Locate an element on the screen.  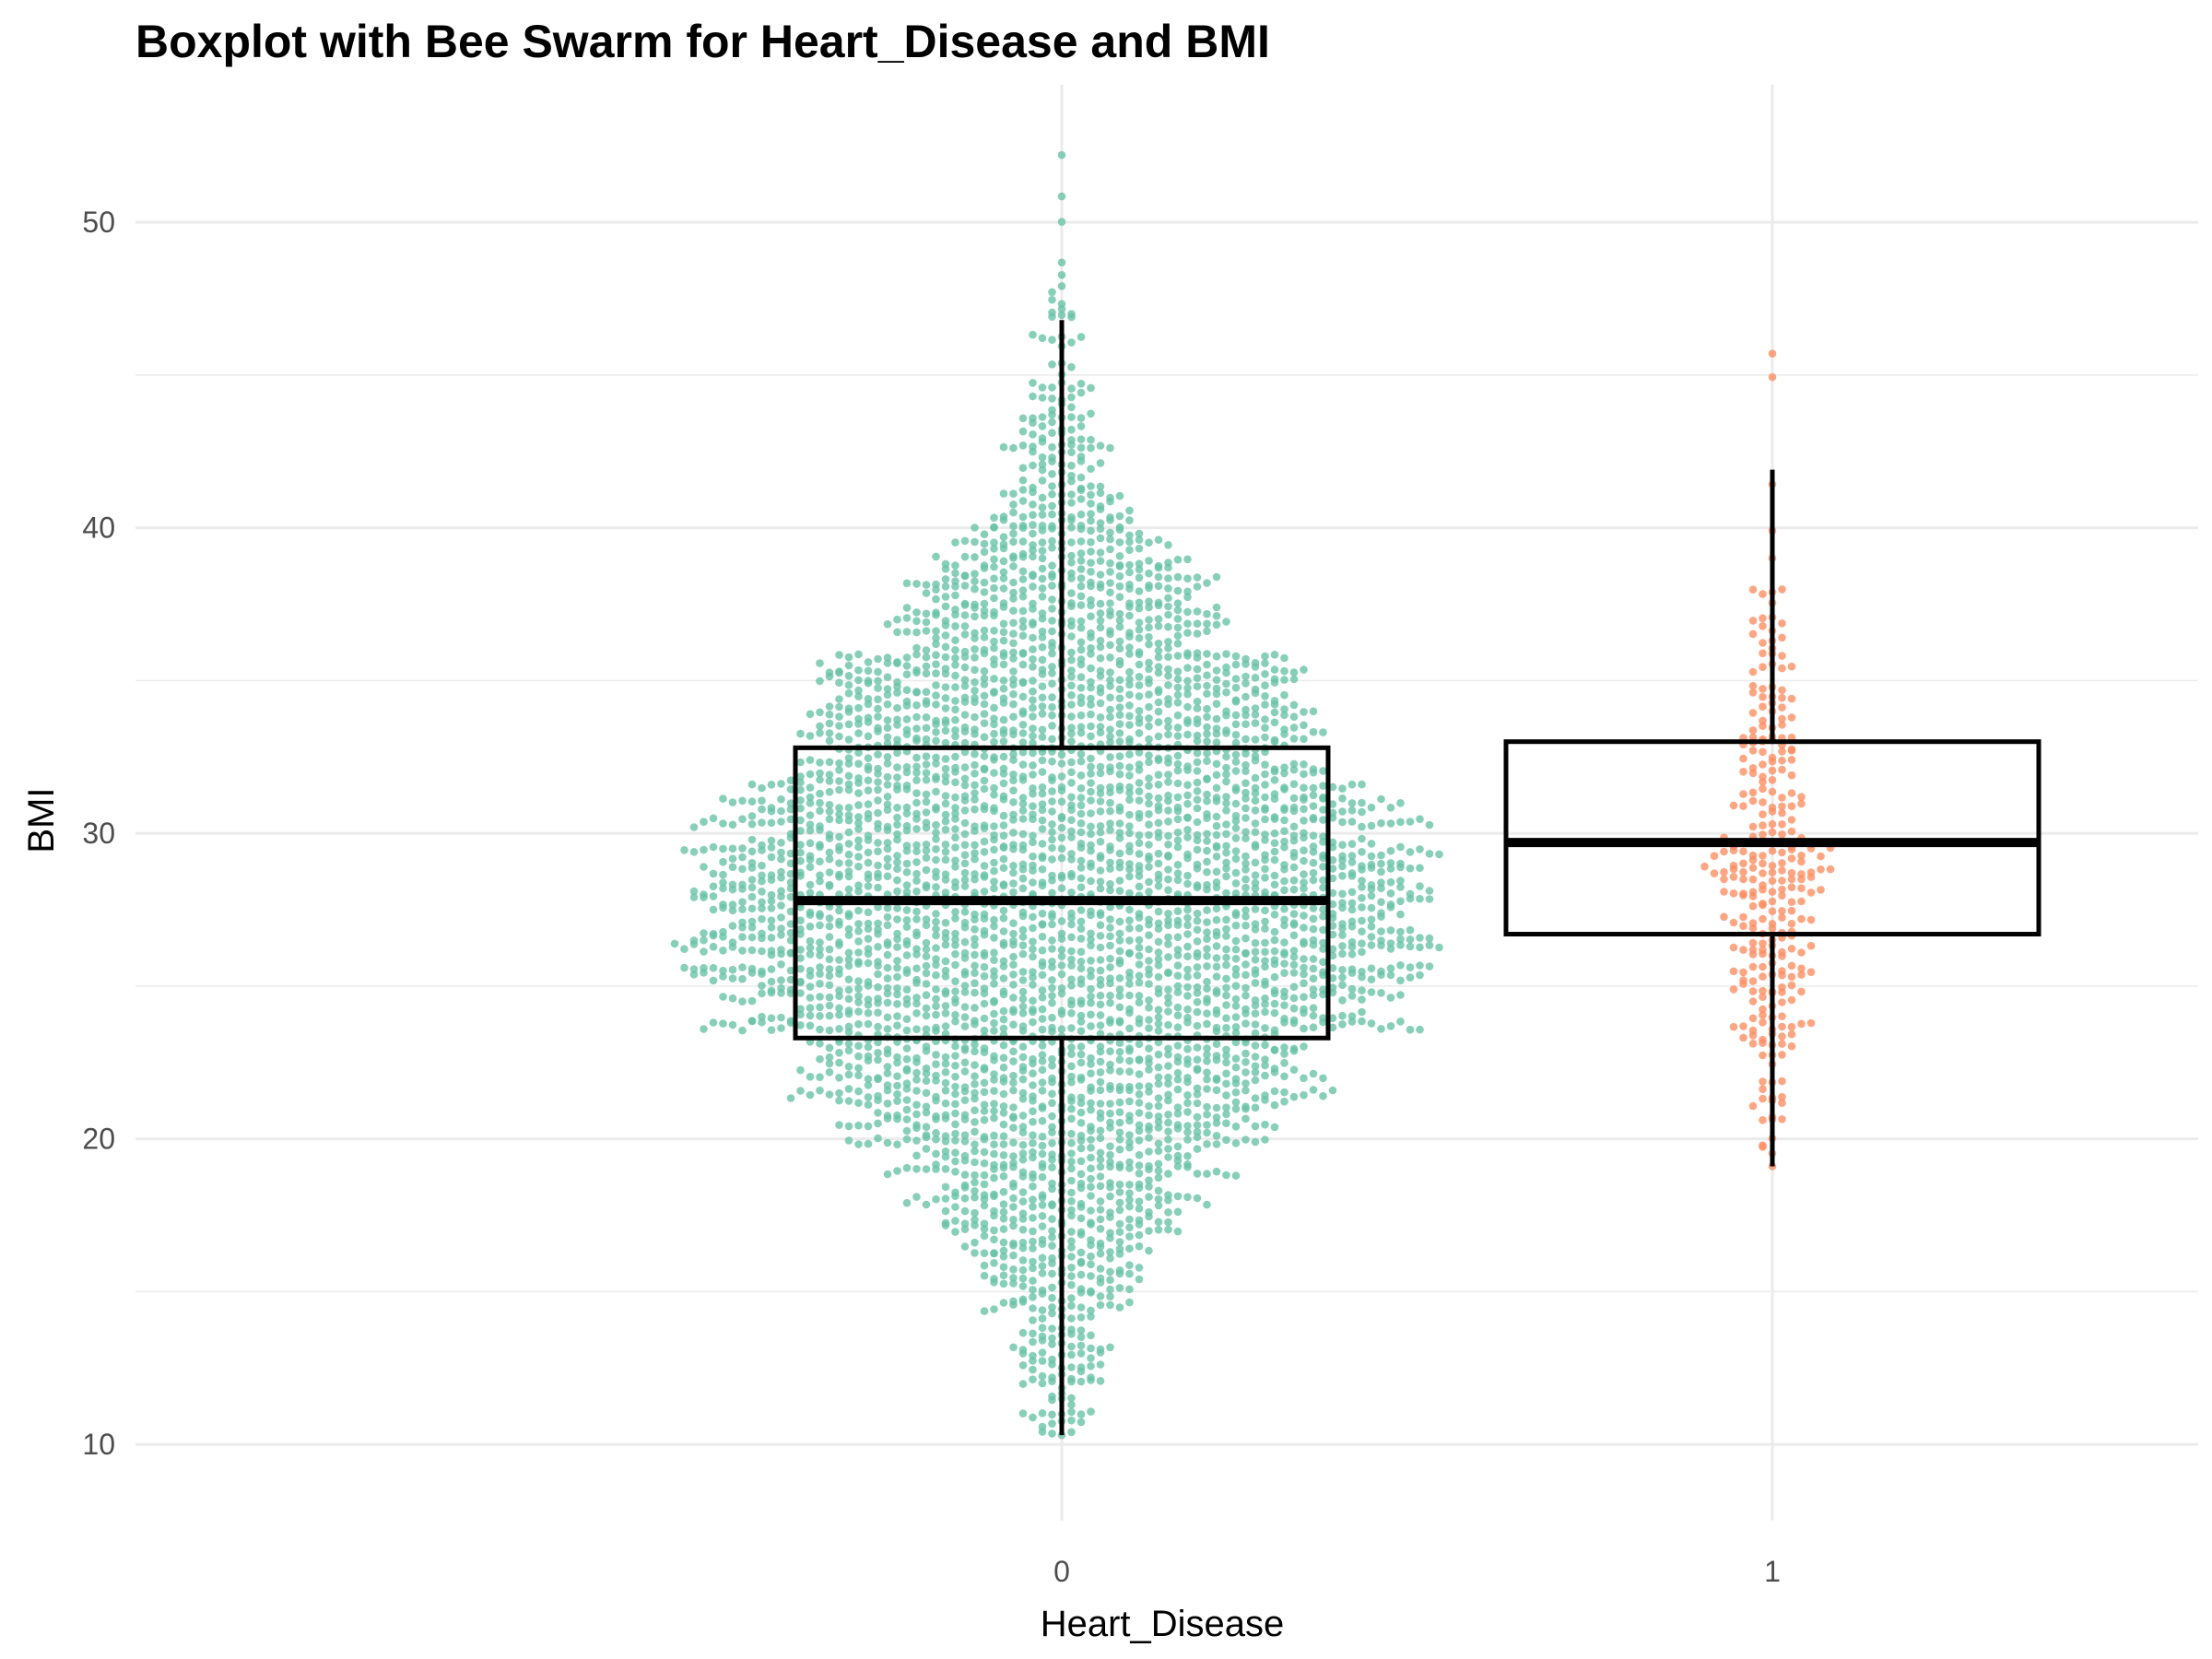
y-tick-label: 30 is located at coordinates (98, 833).